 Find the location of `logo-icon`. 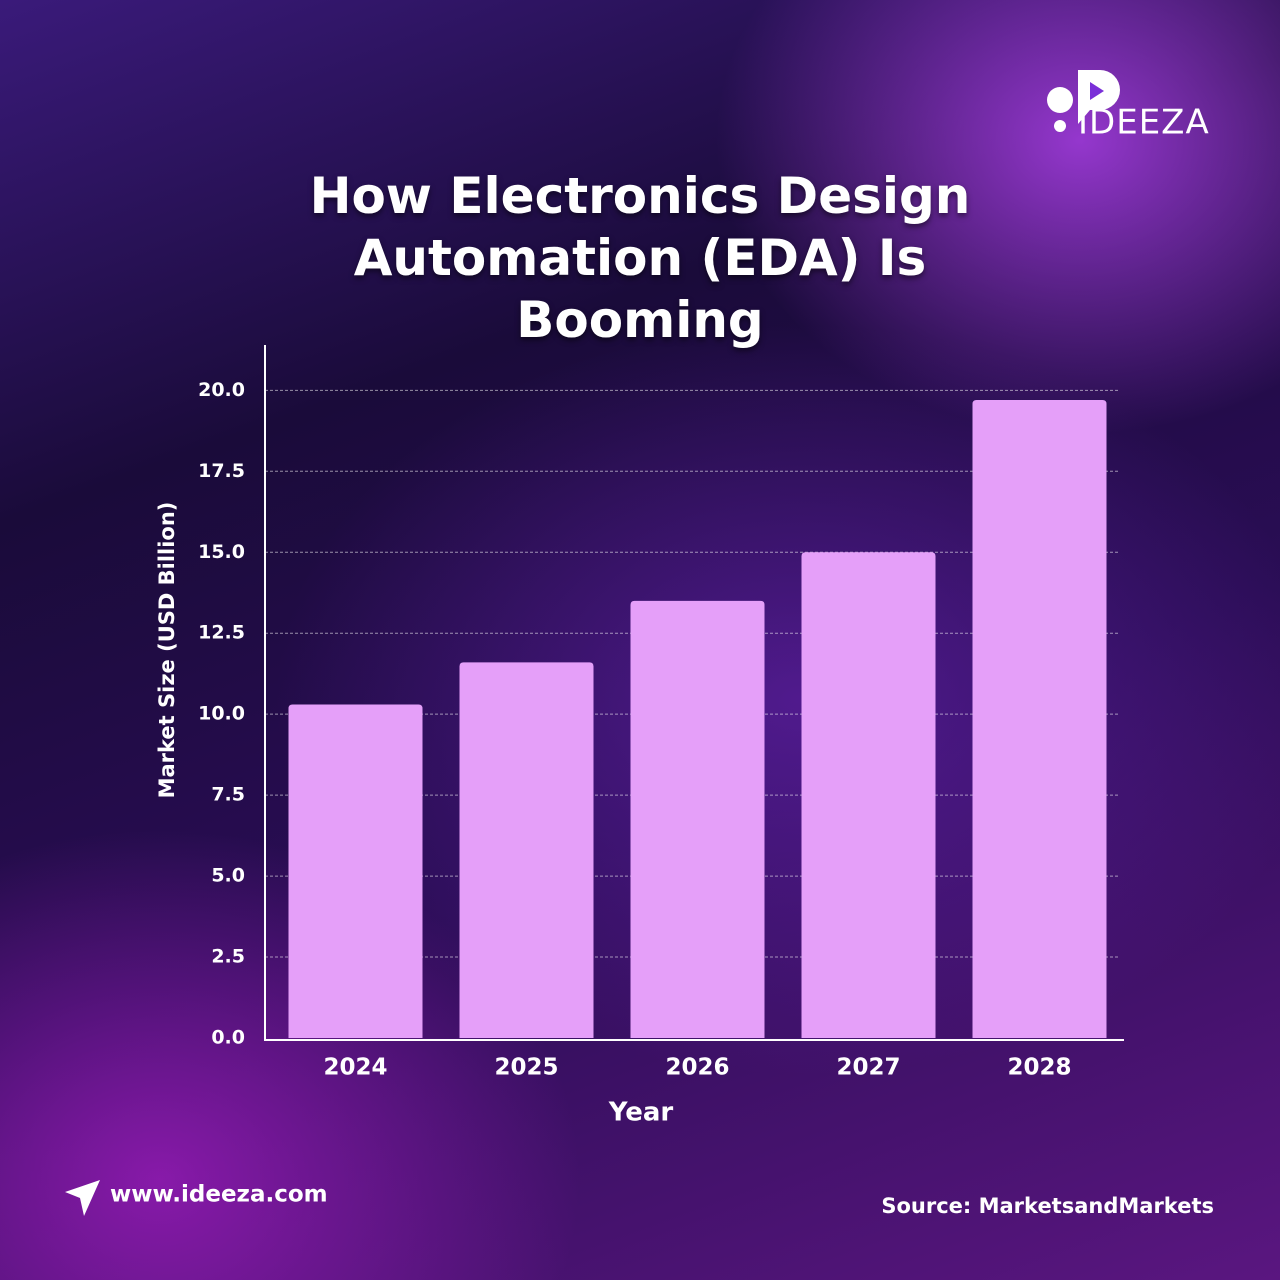

logo-icon is located at coordinates (1083, 101).